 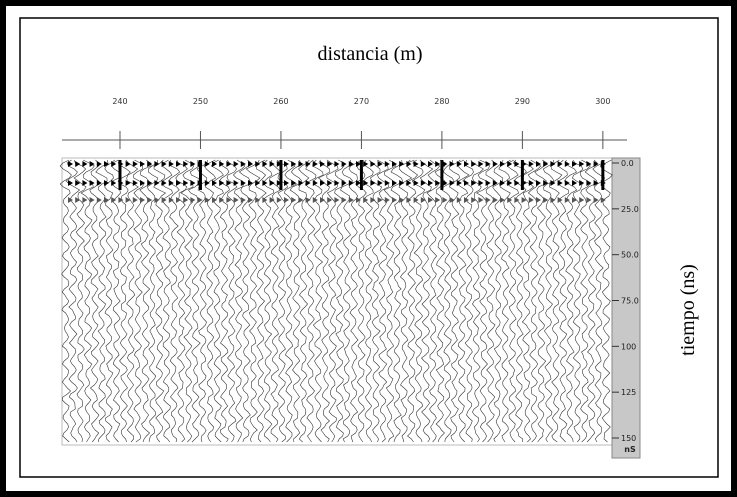 What do you see at coordinates (441, 101) in the screenshot?
I see `x-tick-label: 280` at bounding box center [441, 101].